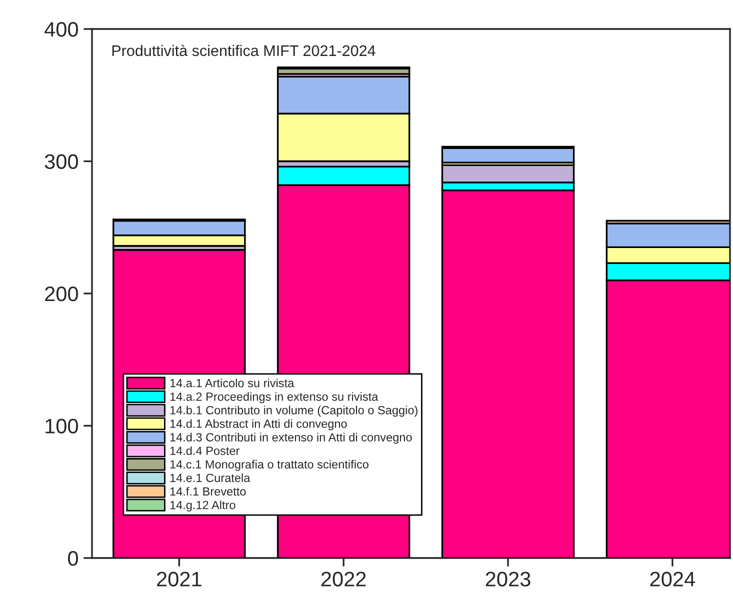  Describe the element at coordinates (62, 426) in the screenshot. I see `y-tick-label: 100` at that location.